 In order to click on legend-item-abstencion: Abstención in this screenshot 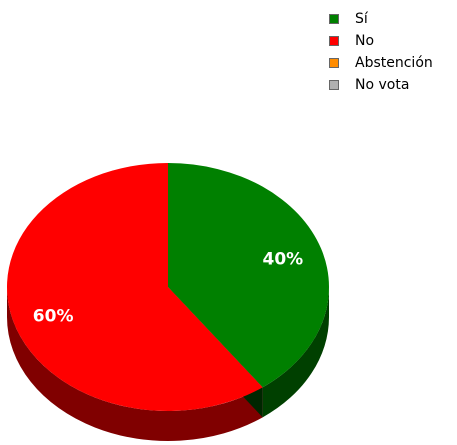, I will do `click(381, 63)`.